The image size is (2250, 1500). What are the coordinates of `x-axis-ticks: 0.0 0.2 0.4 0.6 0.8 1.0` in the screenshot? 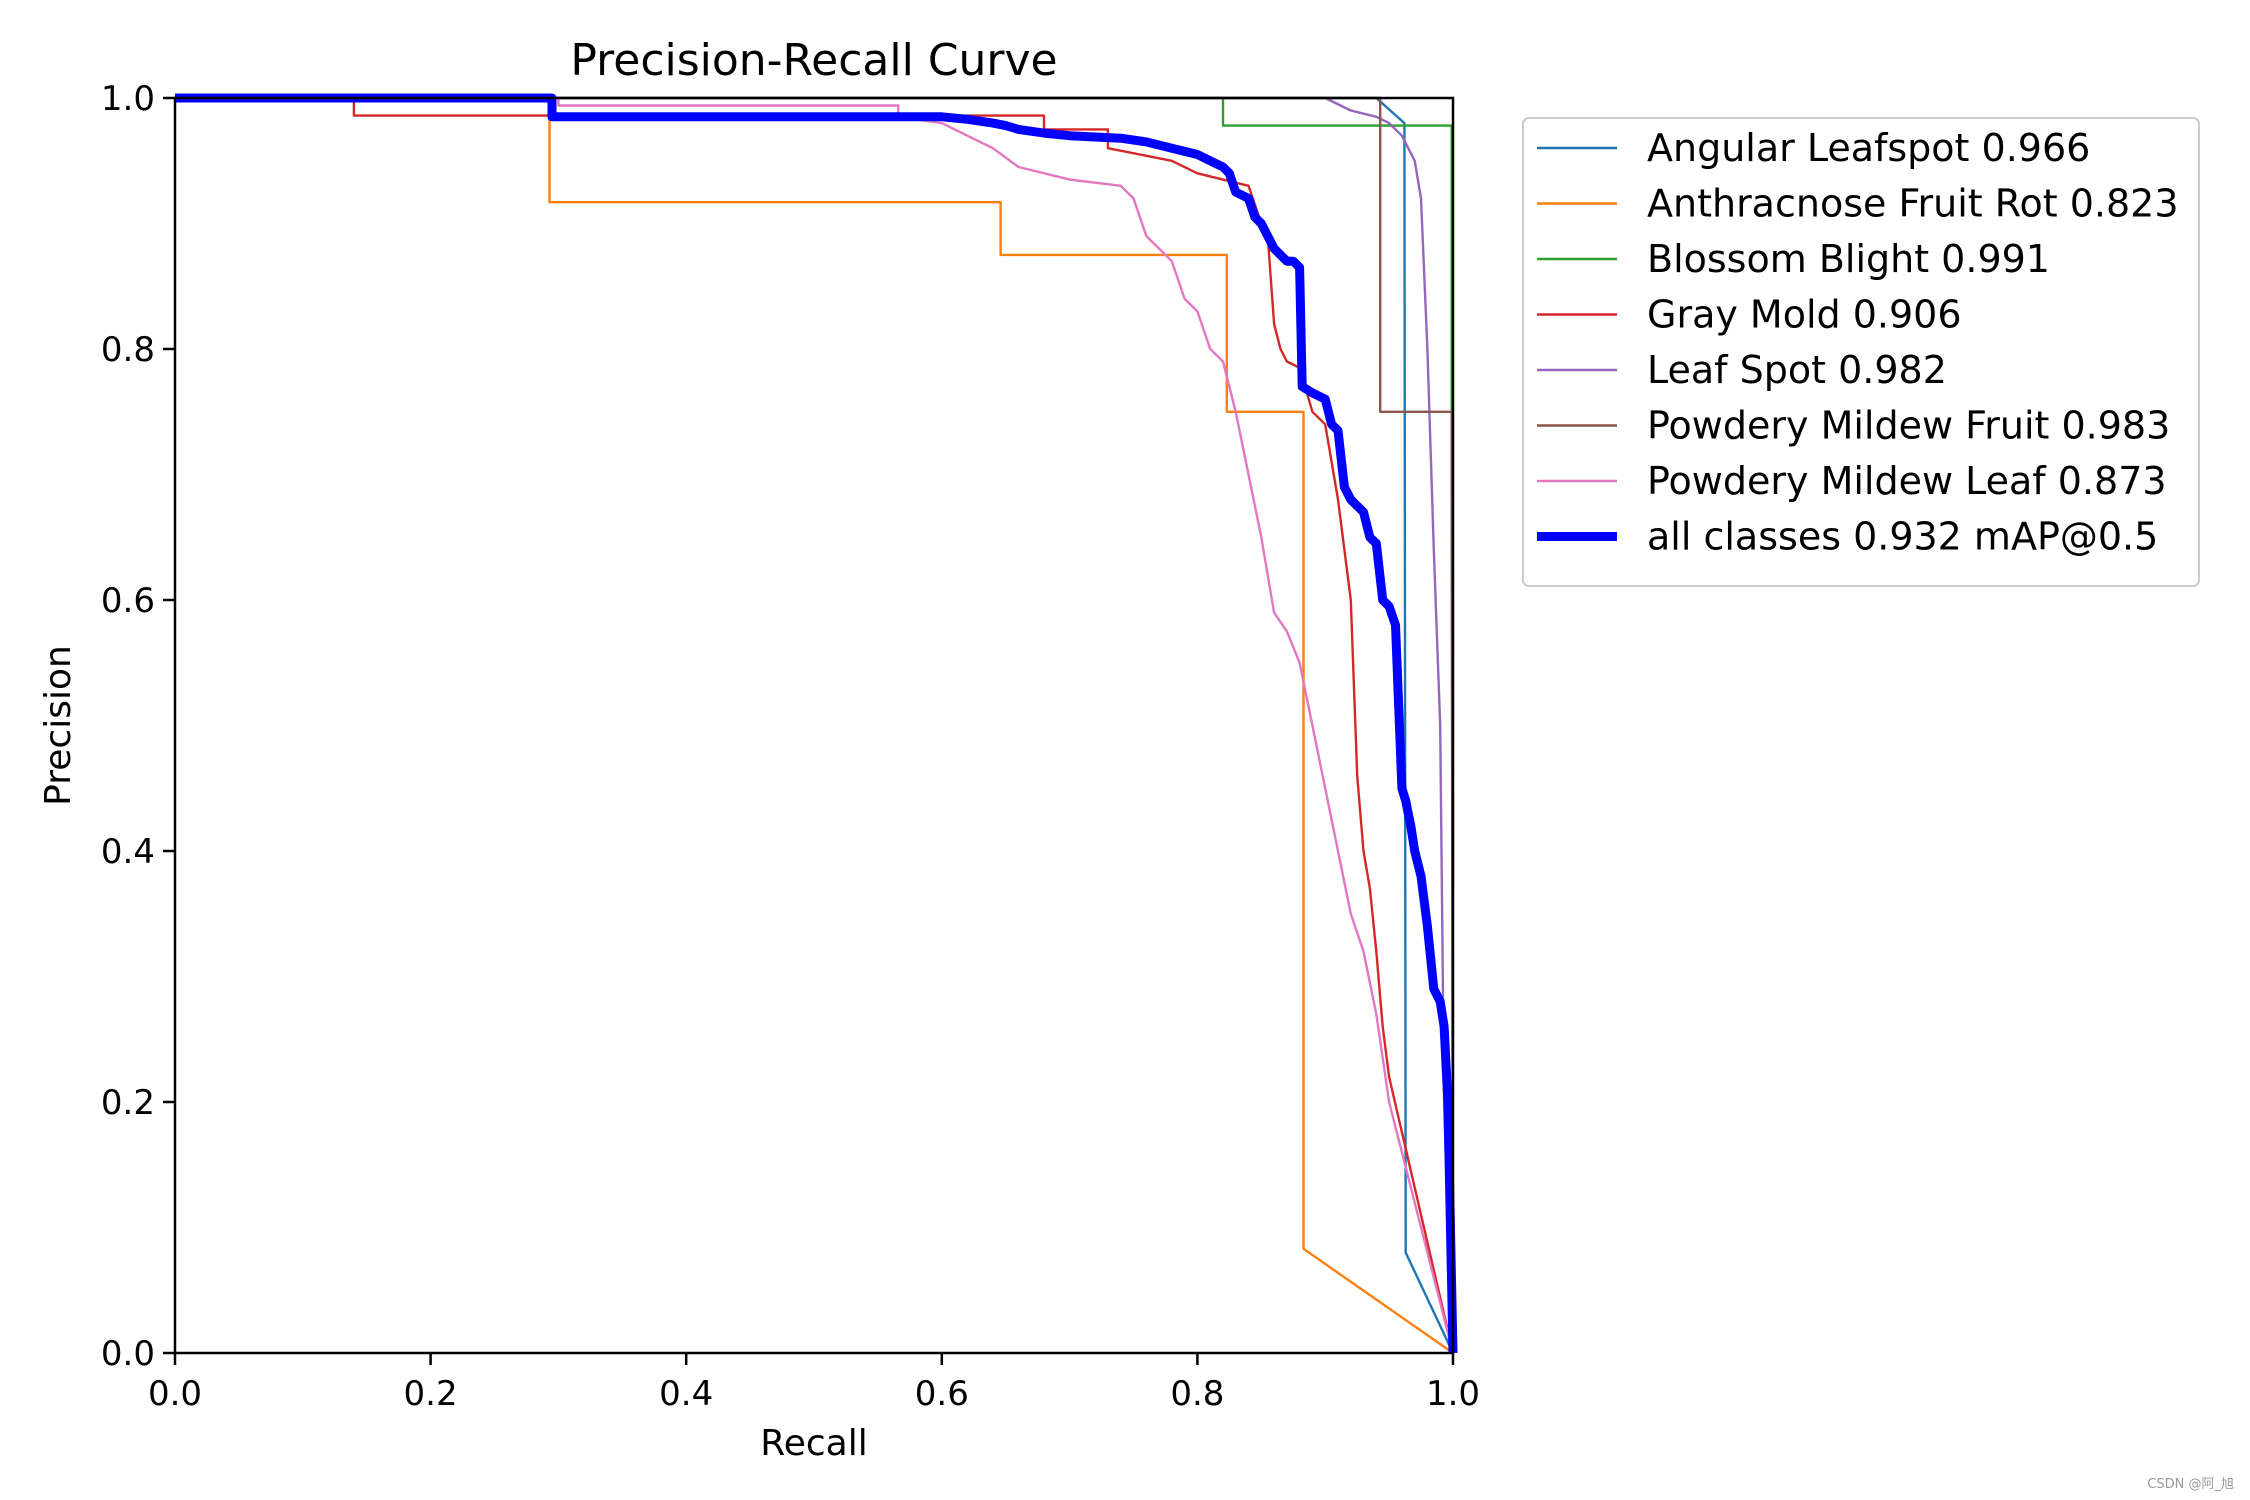 It's located at (814, 1383).